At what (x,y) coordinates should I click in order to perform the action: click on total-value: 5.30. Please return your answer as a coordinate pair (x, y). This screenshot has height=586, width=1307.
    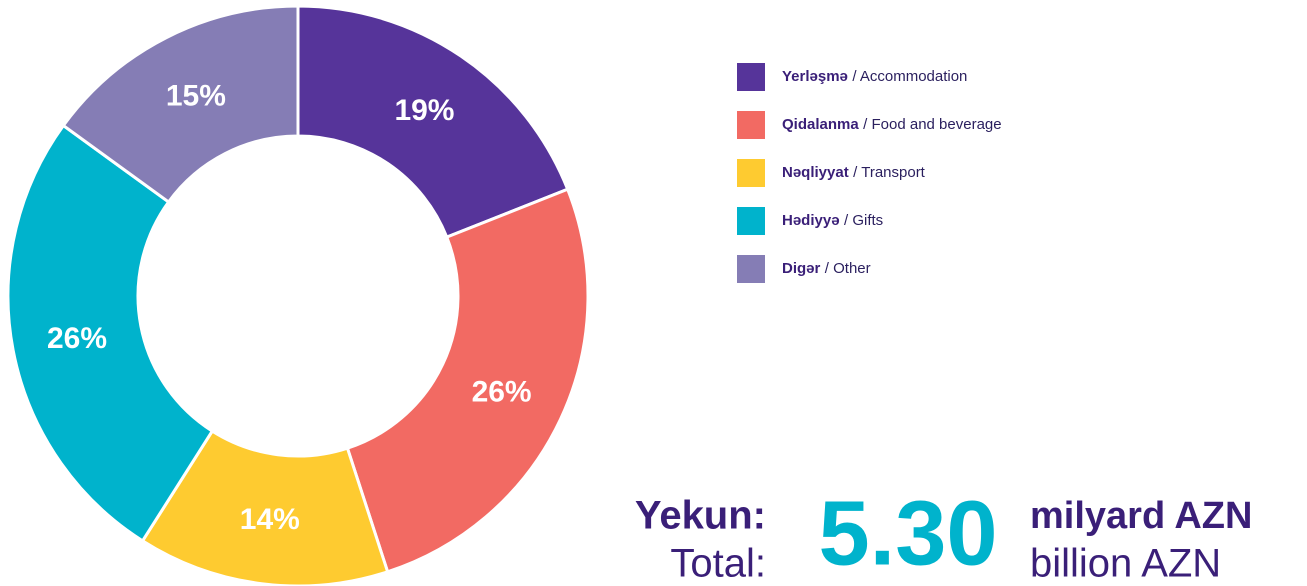
    Looking at the image, I should click on (907, 533).